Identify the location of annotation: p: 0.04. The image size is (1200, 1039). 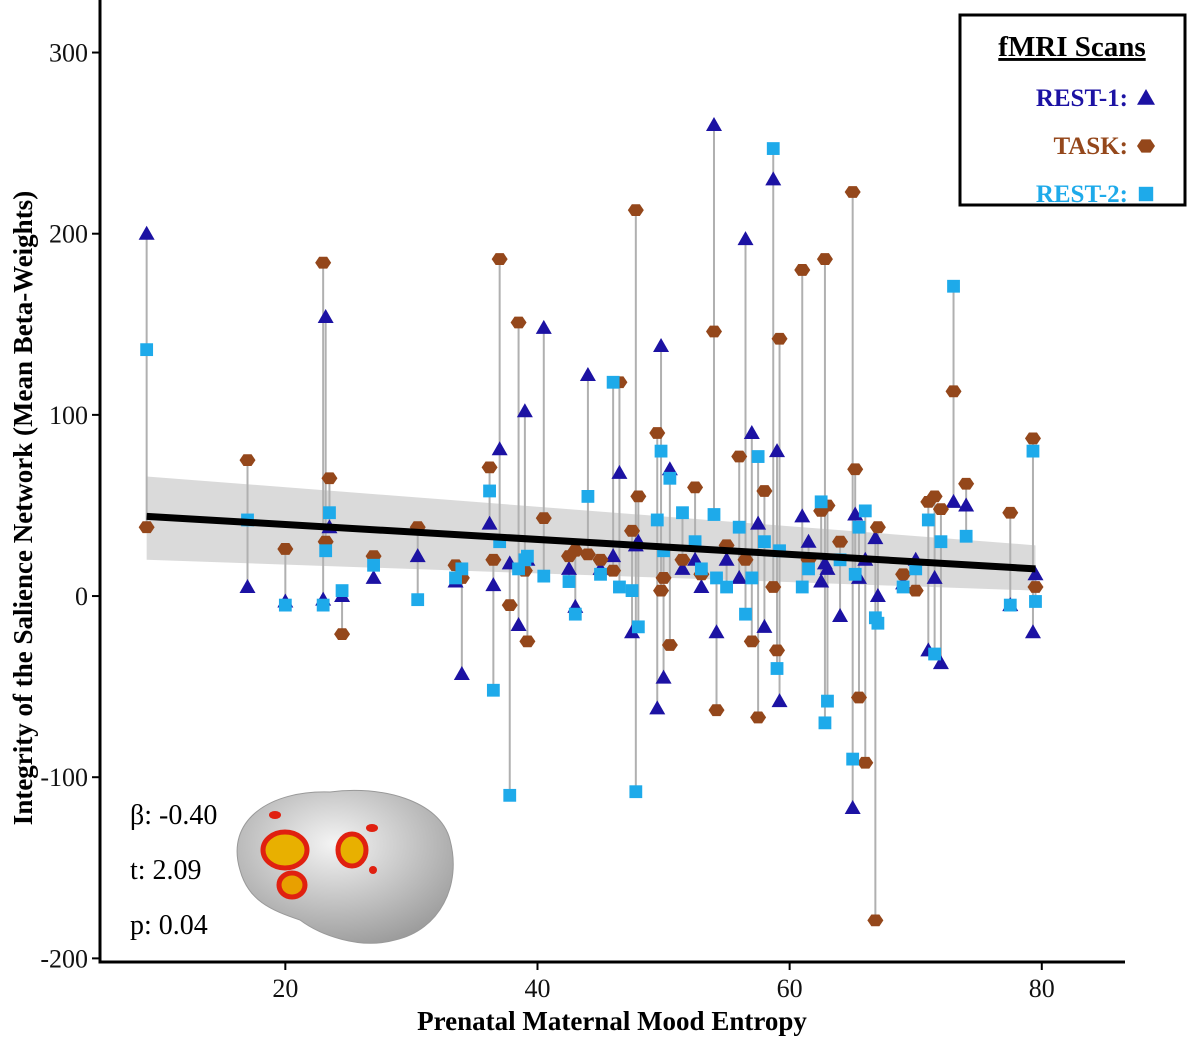
(169, 925).